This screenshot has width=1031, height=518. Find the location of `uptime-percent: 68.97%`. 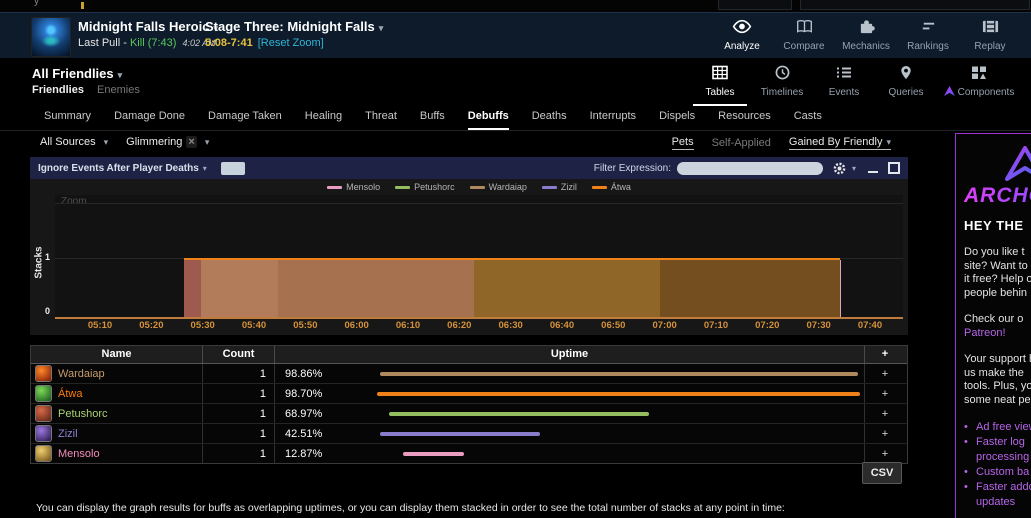

uptime-percent: 68.97% is located at coordinates (304, 413).